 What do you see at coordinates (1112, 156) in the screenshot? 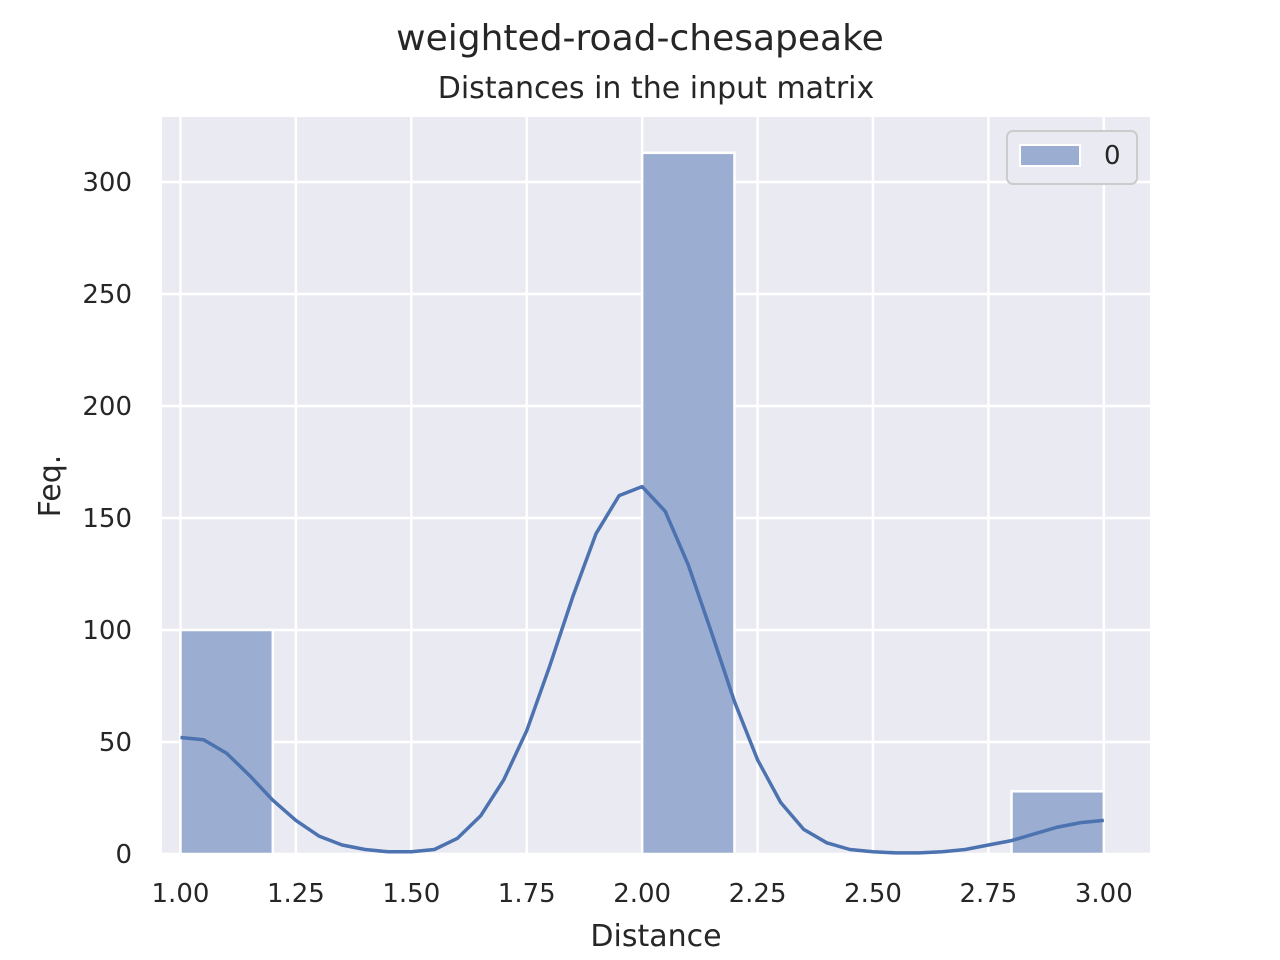
I see `legend-entry-label: 0` at bounding box center [1112, 156].